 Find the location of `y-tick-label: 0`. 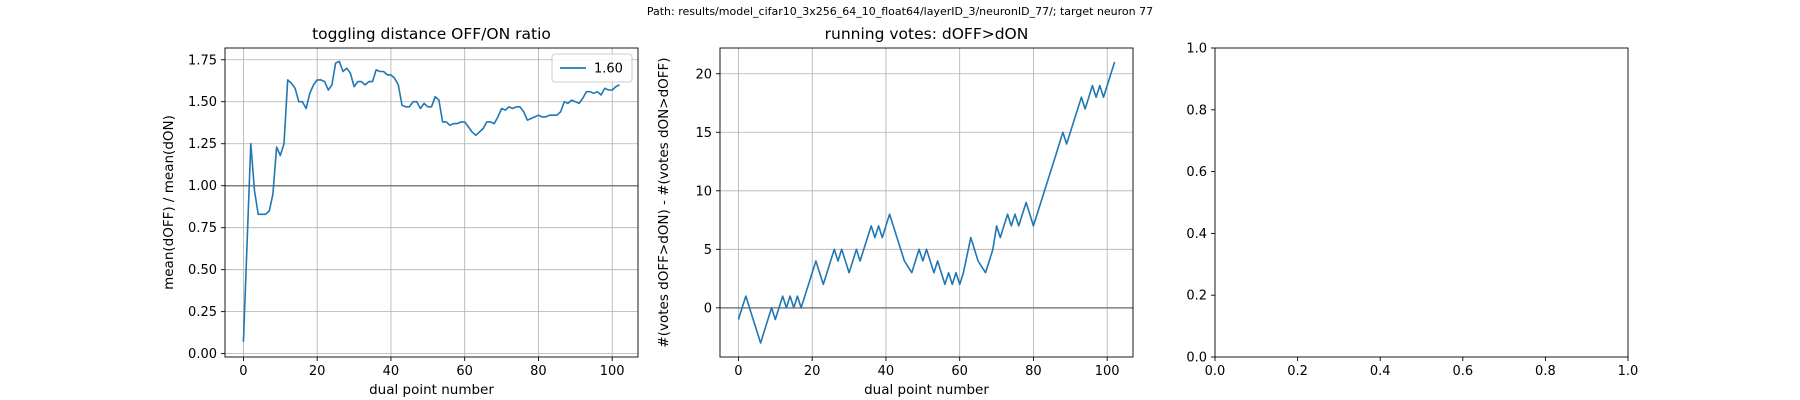

y-tick-label: 0 is located at coordinates (708, 308).